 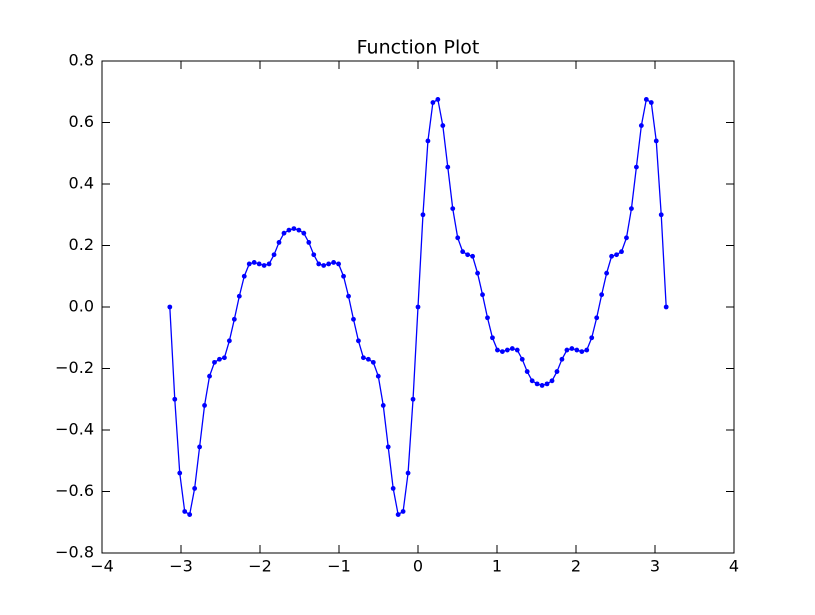 What do you see at coordinates (74, 552) in the screenshot?
I see `y-tick-label: −0.8` at bounding box center [74, 552].